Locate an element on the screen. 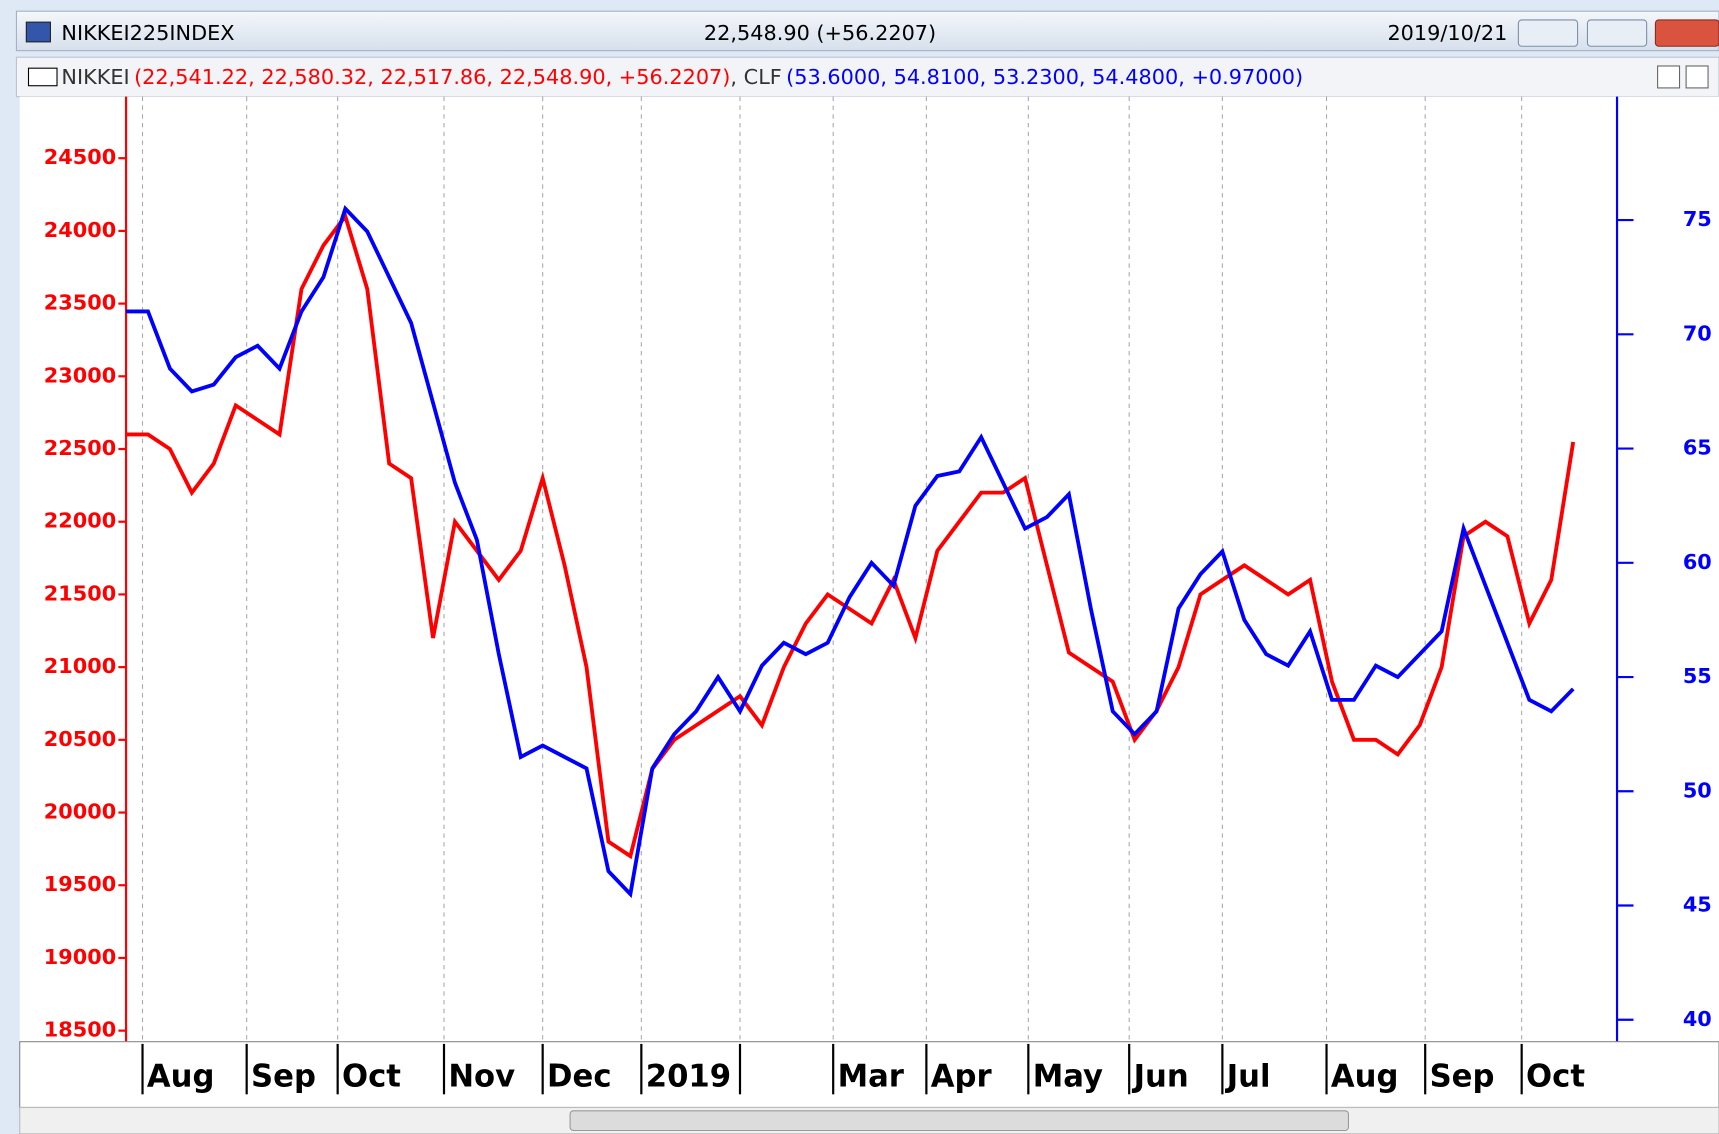 The width and height of the screenshot is (1719, 1134). y-tick-label: 20500 is located at coordinates (80, 739).